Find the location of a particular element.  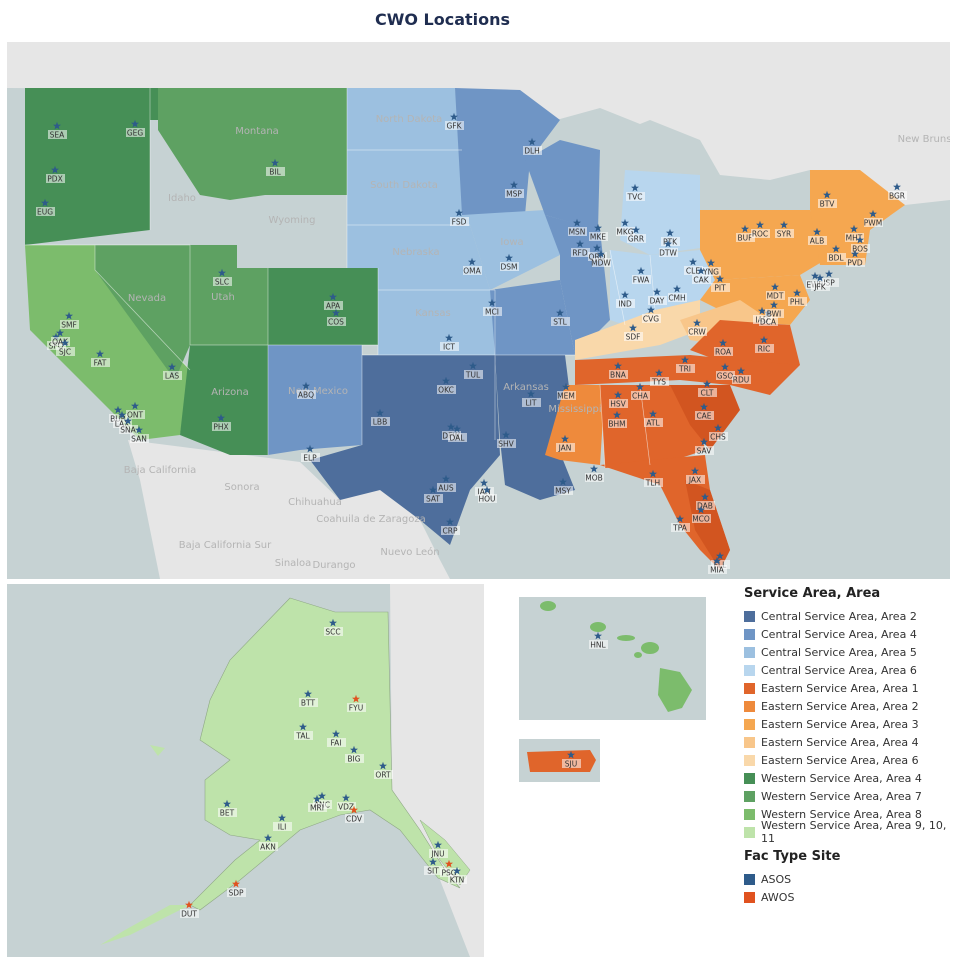

station-yng: YNG is located at coordinates (711, 267).